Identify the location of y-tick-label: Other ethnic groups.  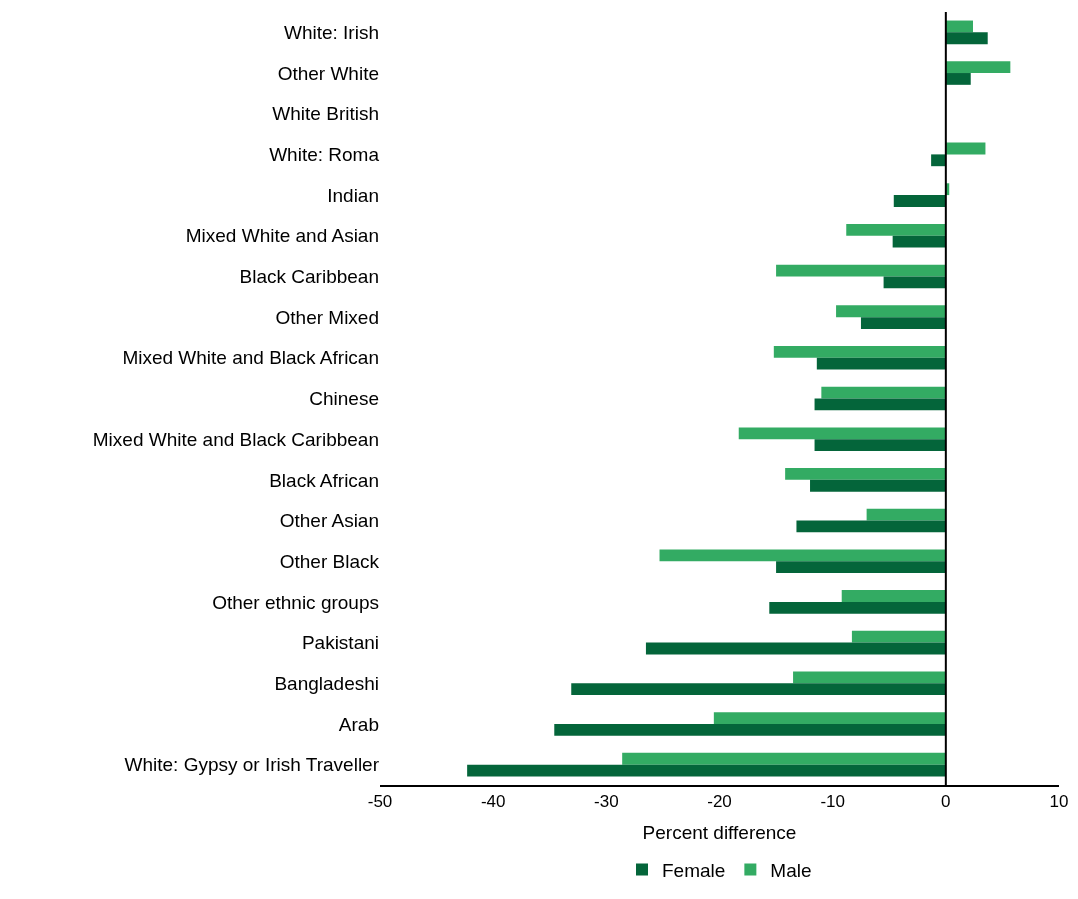
(295, 602).